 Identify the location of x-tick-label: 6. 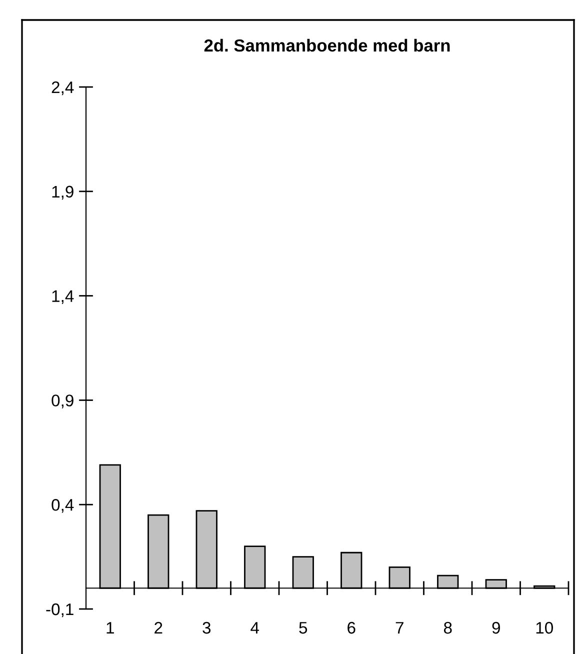
(352, 628).